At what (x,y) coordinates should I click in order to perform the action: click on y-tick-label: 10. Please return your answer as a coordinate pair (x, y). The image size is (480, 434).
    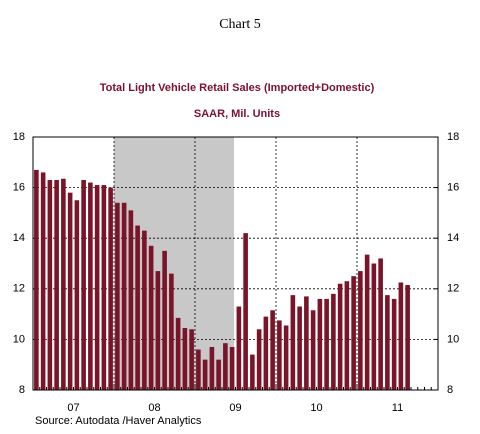
    Looking at the image, I should click on (19, 339).